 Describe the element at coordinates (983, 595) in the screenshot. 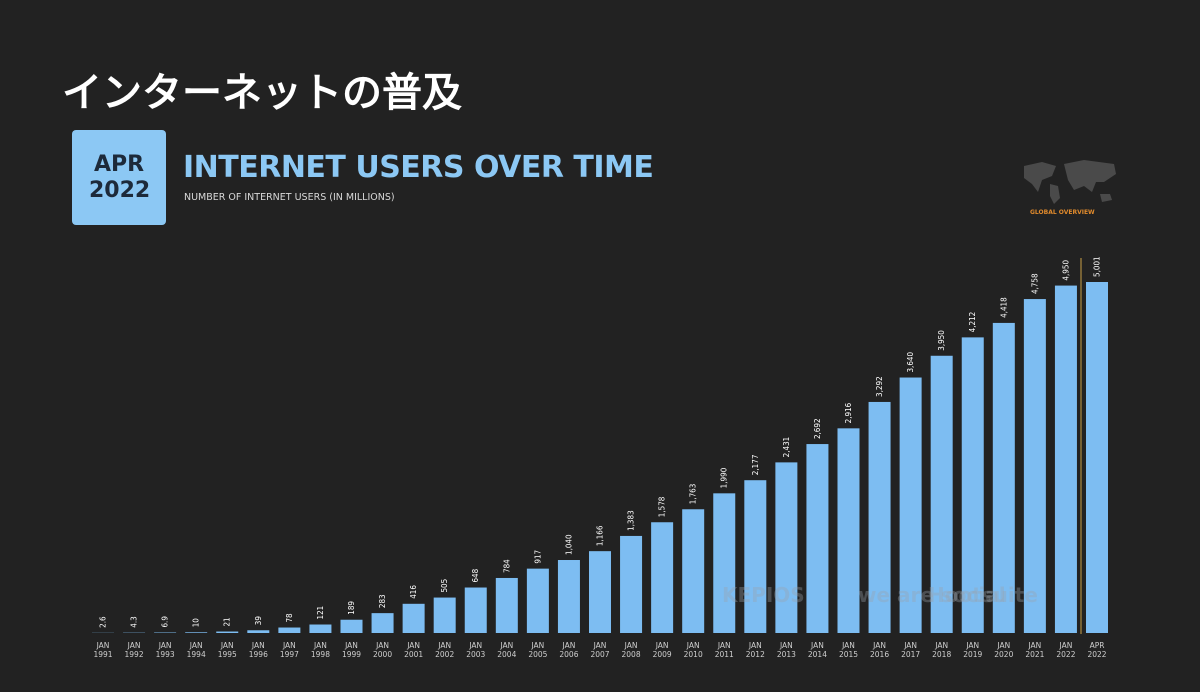

I see `watermark: Hootsuite` at that location.